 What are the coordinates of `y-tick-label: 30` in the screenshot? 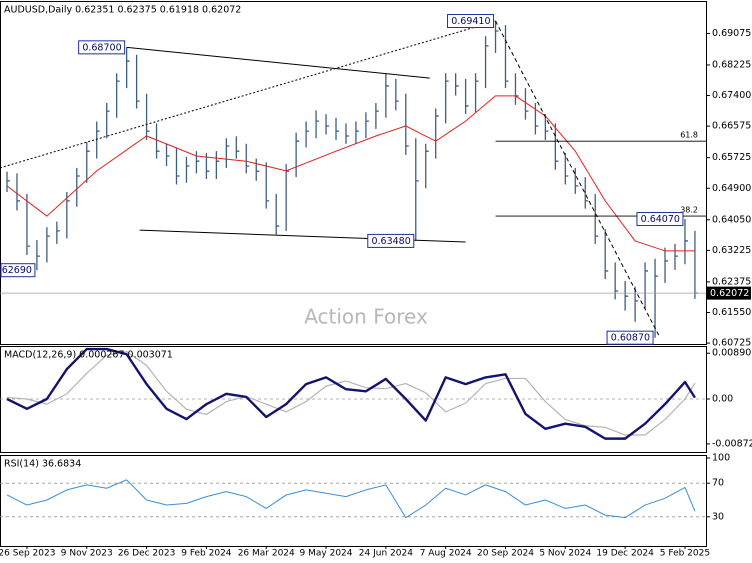 It's located at (718, 516).